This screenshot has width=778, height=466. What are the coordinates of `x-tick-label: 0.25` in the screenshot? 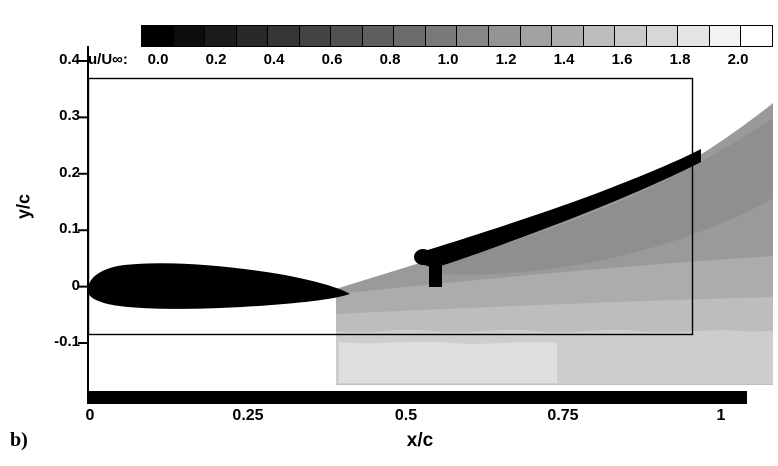 It's located at (248, 415).